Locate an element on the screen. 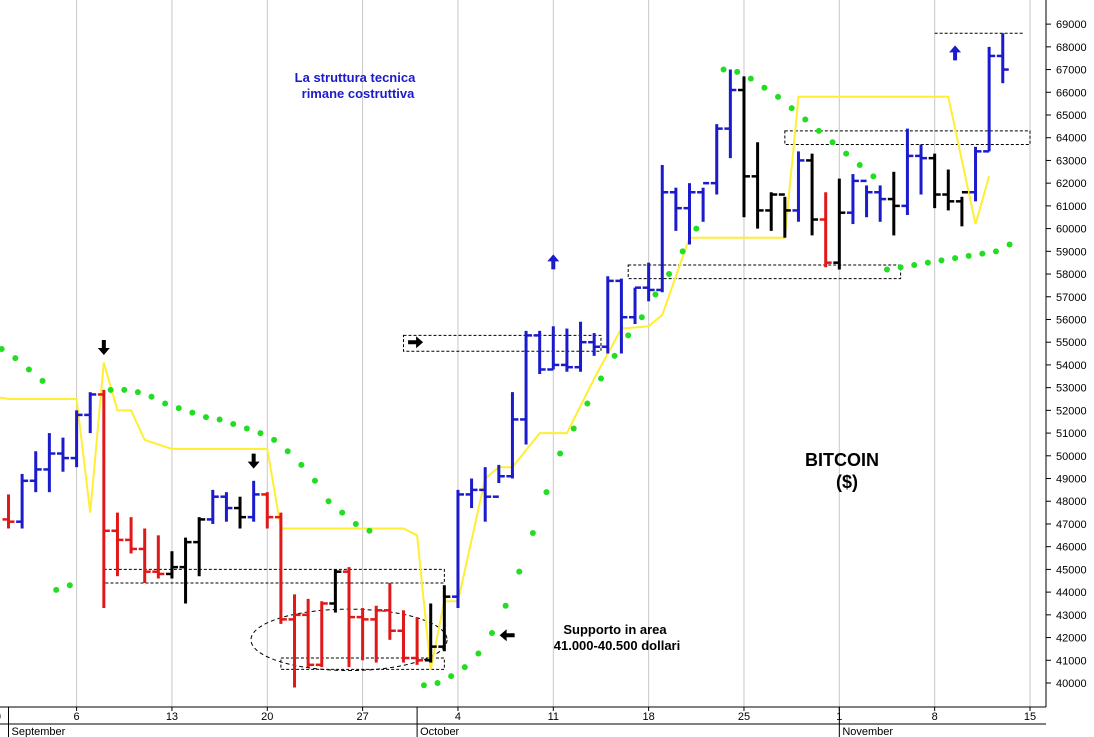 This screenshot has width=1094, height=737. y-tick-label: 48000 is located at coordinates (1071, 502).